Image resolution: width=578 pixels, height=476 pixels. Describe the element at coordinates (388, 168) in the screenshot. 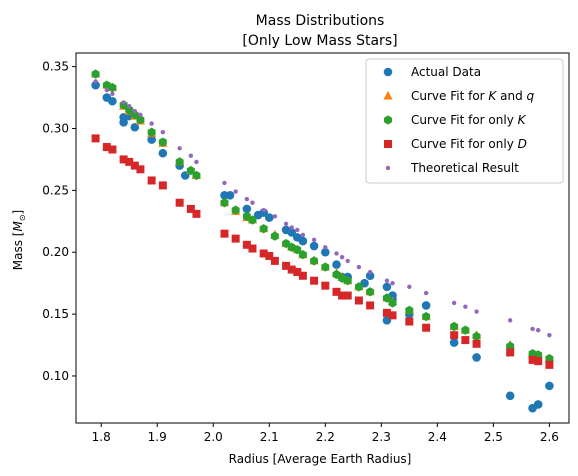

I see `legend-marker-dot` at that location.